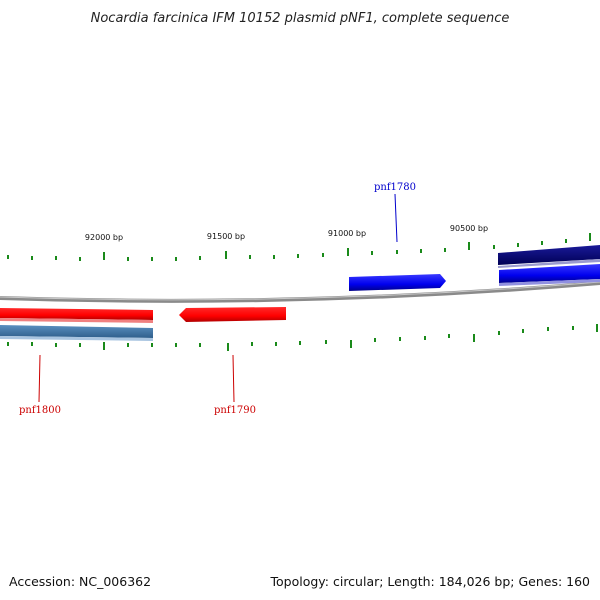 This screenshot has width=600, height=600. I want to click on outer-tick-marks, so click(299, 247).